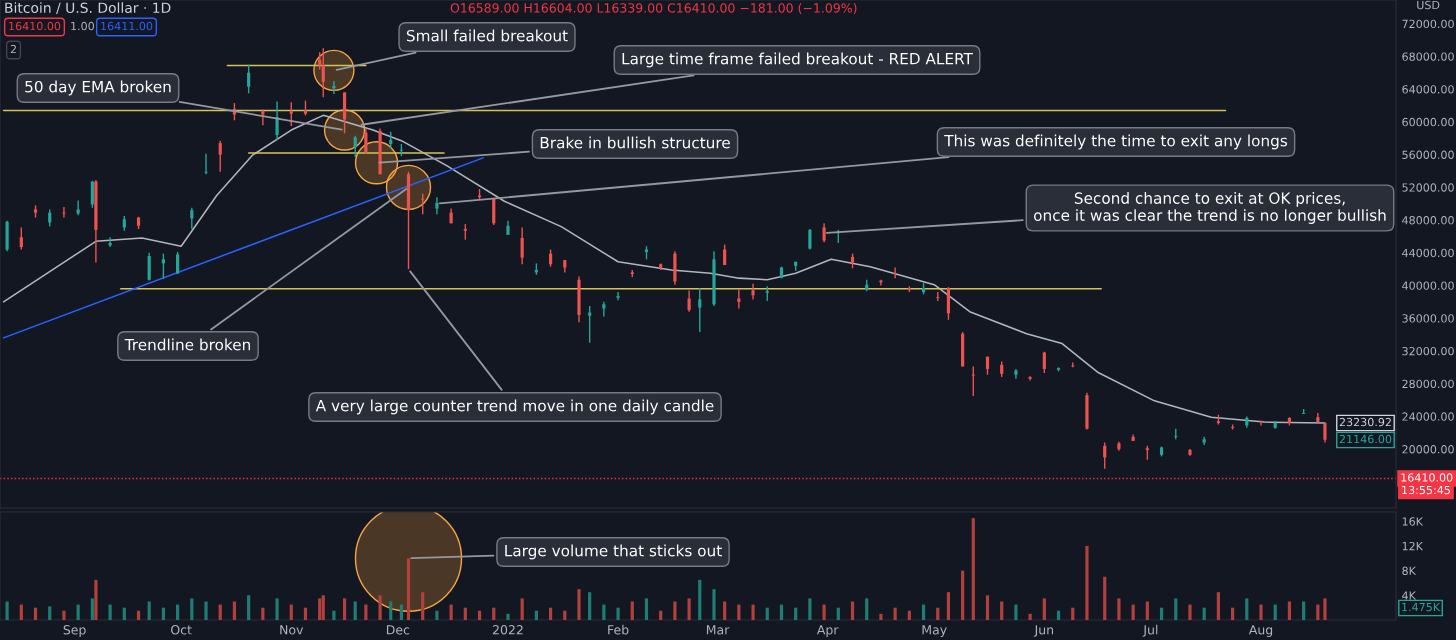 This screenshot has height=640, width=1456. What do you see at coordinates (1428, 449) in the screenshot?
I see `y-tick-label: 20000.00` at bounding box center [1428, 449].